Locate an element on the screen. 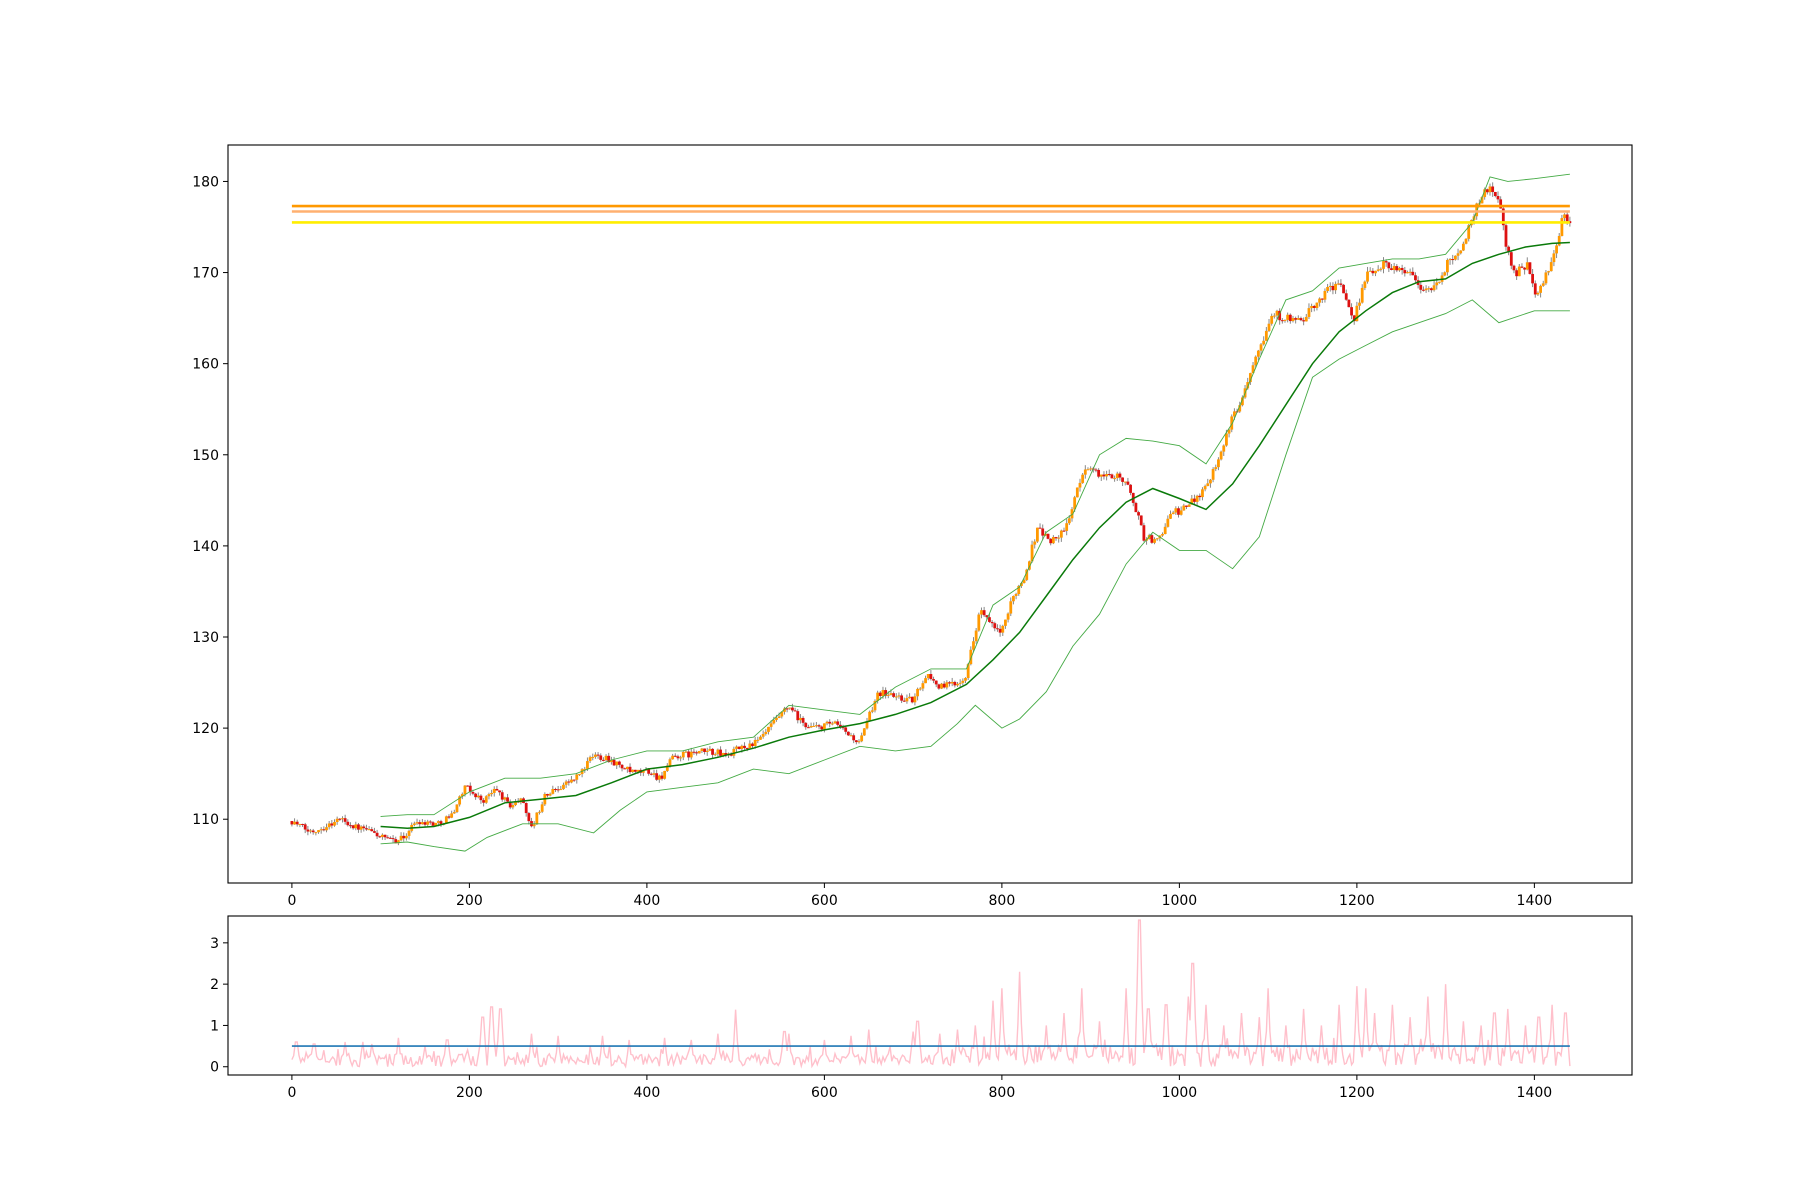 This screenshot has width=1800, height=1200. price-ytick-label: 120 is located at coordinates (205, 729).